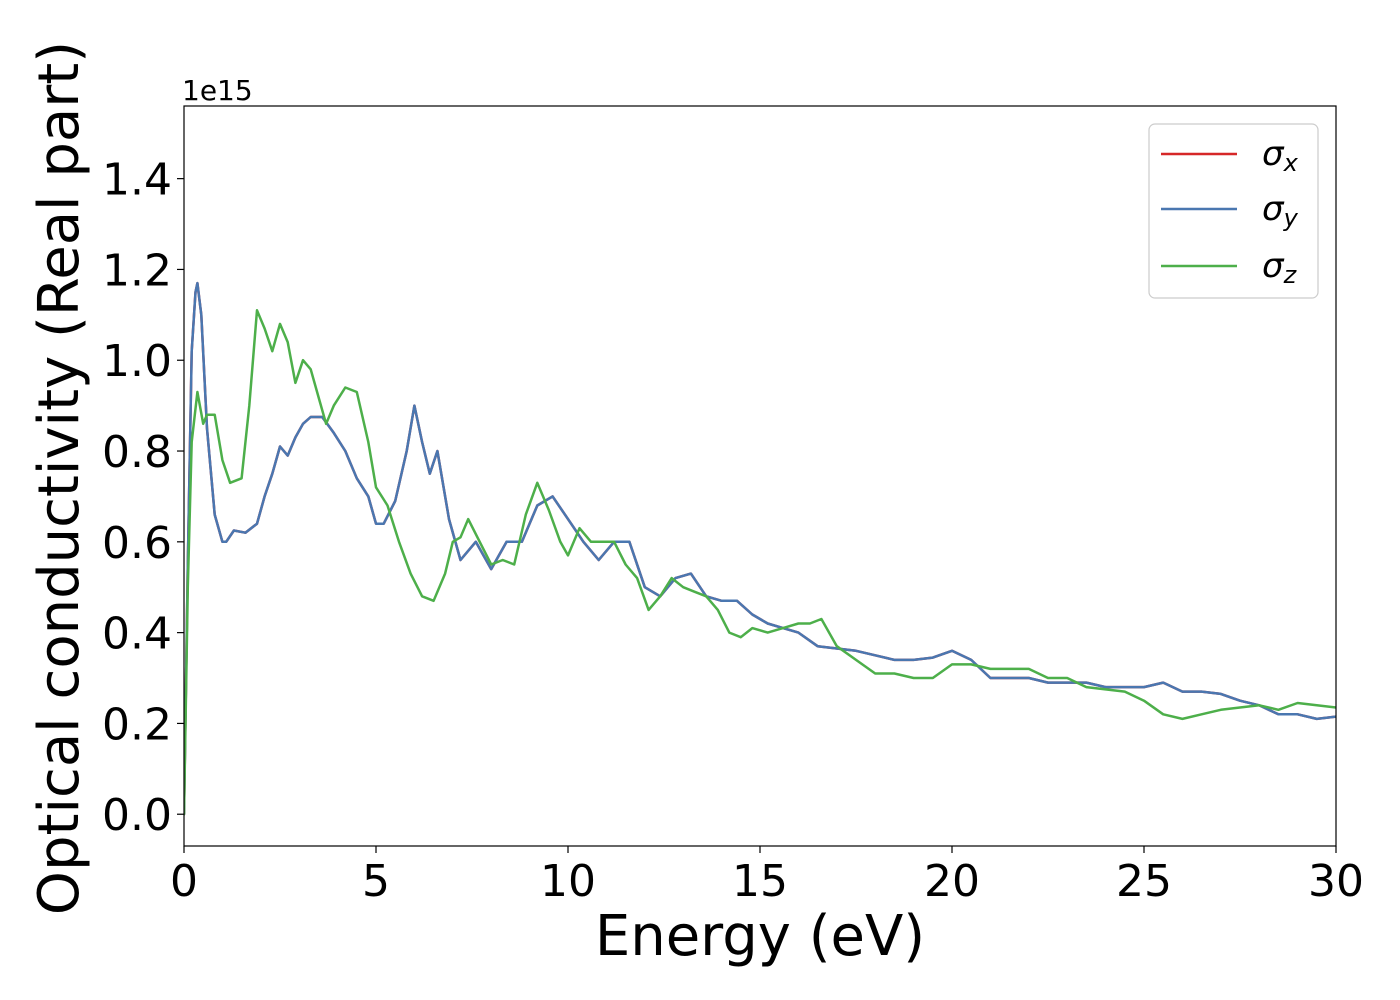  I want to click on y-axis-ticks: 0.0 0.2 0.4 0.6 0.8 1.0 1.2 1.4, so click(143, 498).